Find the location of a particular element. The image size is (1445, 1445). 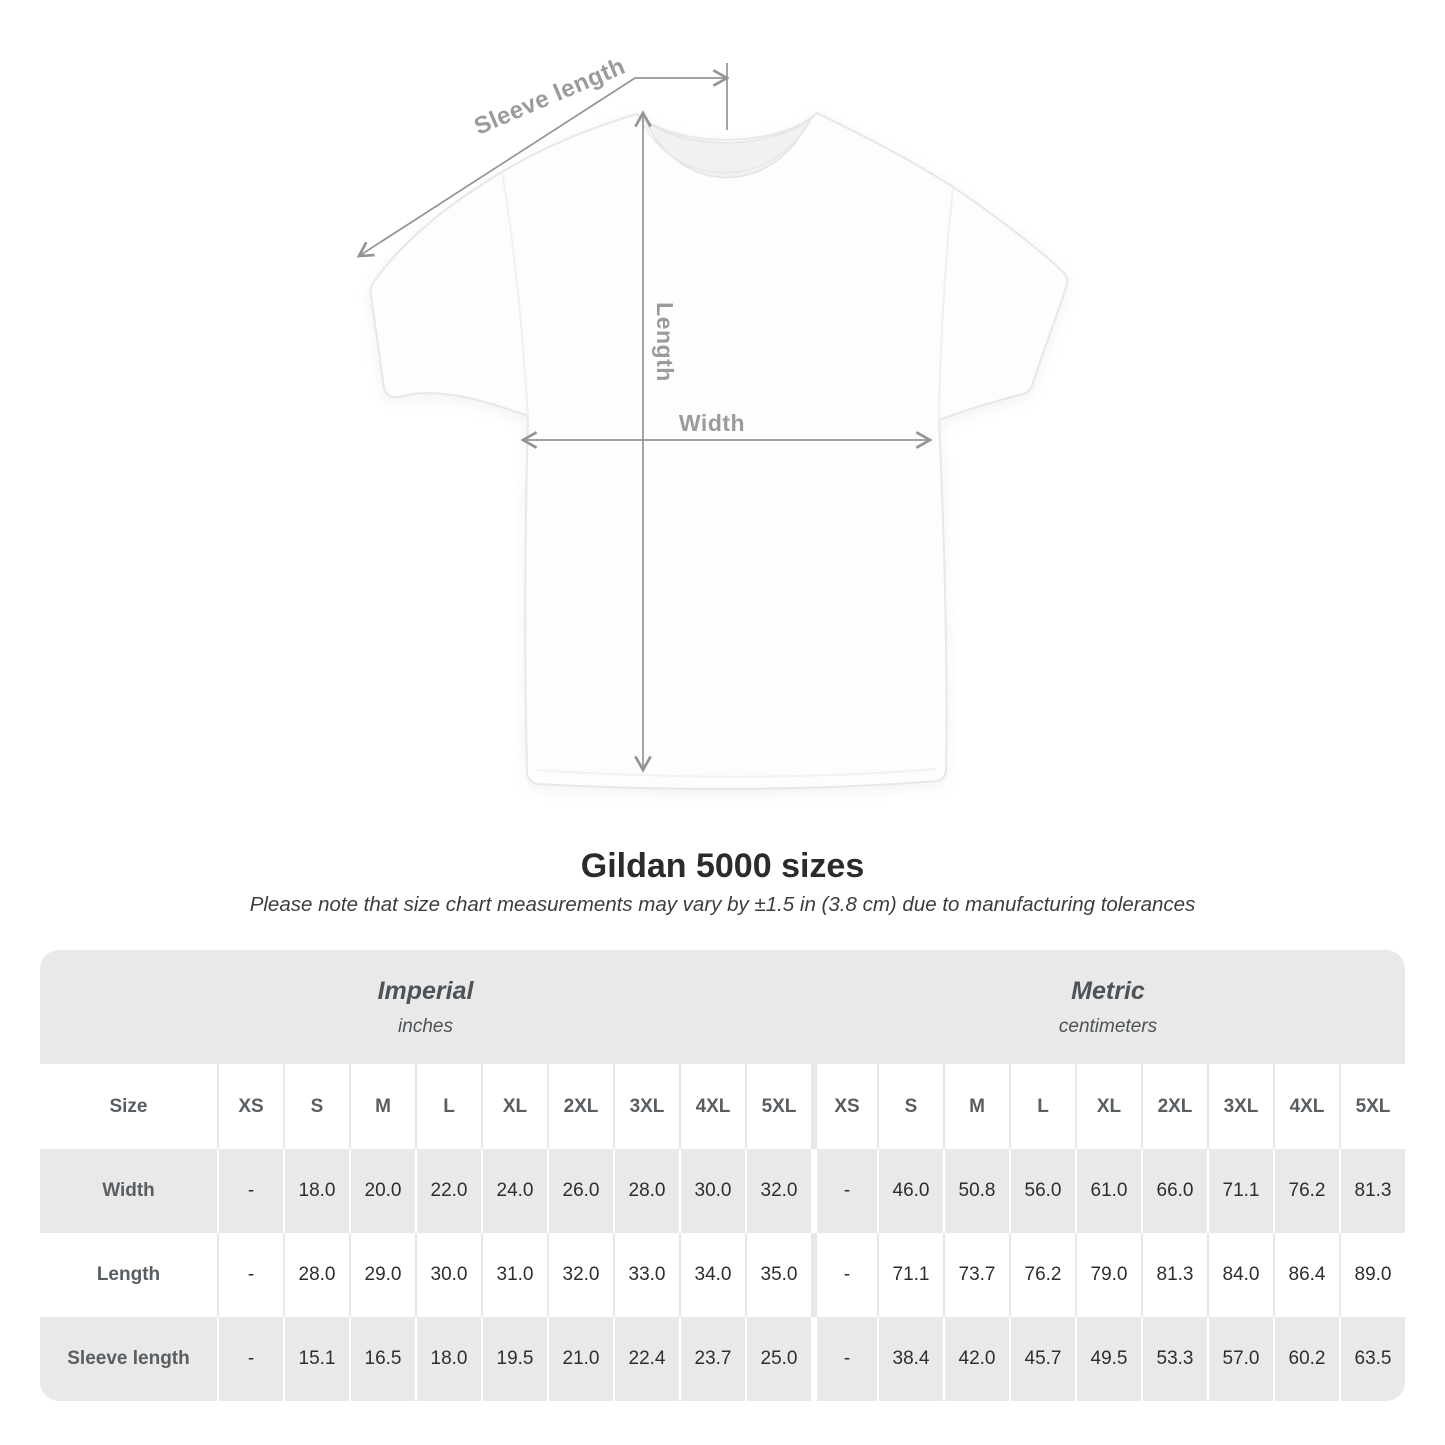

unit-group-imperial: Imperial inches is located at coordinates (425, 1007).